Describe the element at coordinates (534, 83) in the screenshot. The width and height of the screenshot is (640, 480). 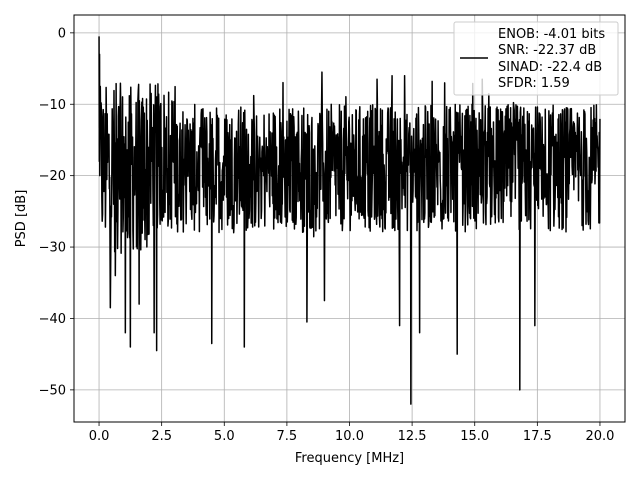
I see `legend-line-sfdr: SFDR: 1.59` at that location.